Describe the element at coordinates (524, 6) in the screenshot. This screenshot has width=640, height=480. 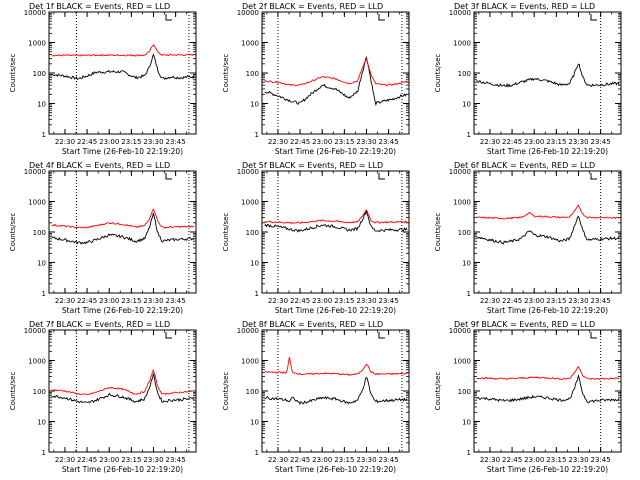
I see `panel-title: Det 3f BLACK = Events, RED = LLD` at that location.